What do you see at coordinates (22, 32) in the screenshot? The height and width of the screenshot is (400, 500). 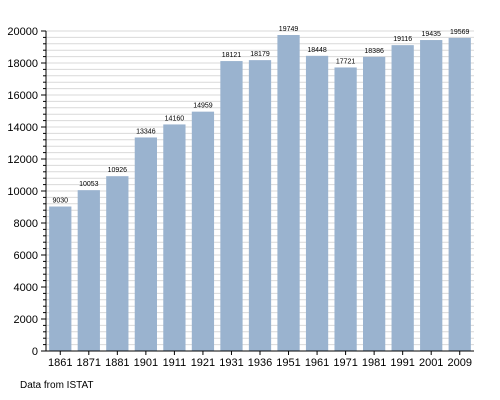 I see `y-tick-label: 20000` at bounding box center [22, 32].